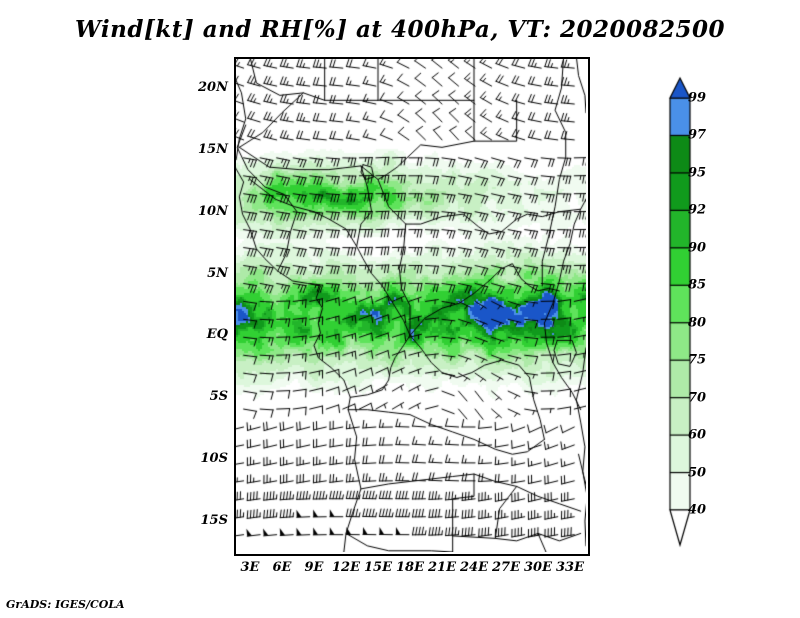  I want to click on colorbar-tick-label: 99, so click(697, 98).